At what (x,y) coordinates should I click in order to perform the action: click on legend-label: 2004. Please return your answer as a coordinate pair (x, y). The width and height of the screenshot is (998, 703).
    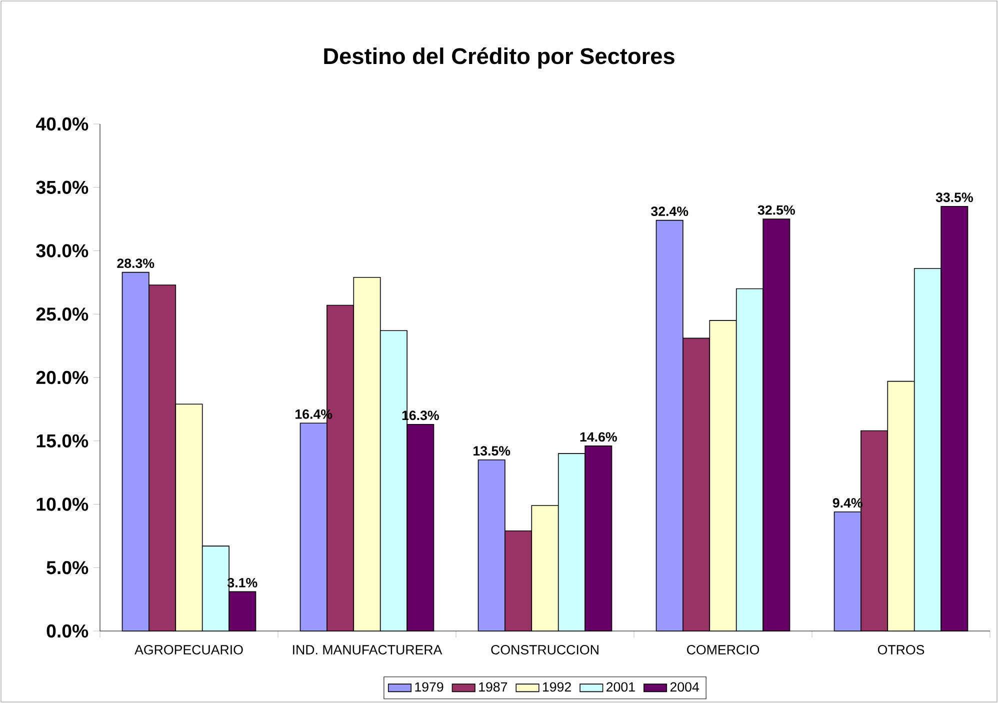
    Looking at the image, I should click on (684, 687).